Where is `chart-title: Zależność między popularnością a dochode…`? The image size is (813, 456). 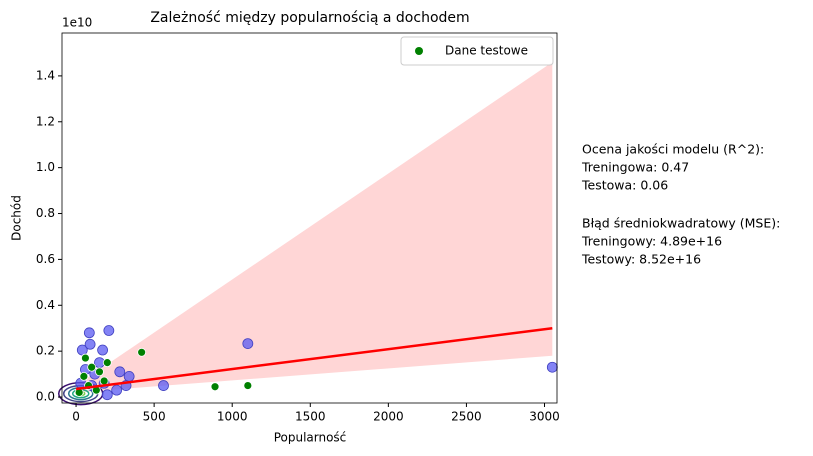
chart-title: Zależność między popularnością a dochode… is located at coordinates (309, 18).